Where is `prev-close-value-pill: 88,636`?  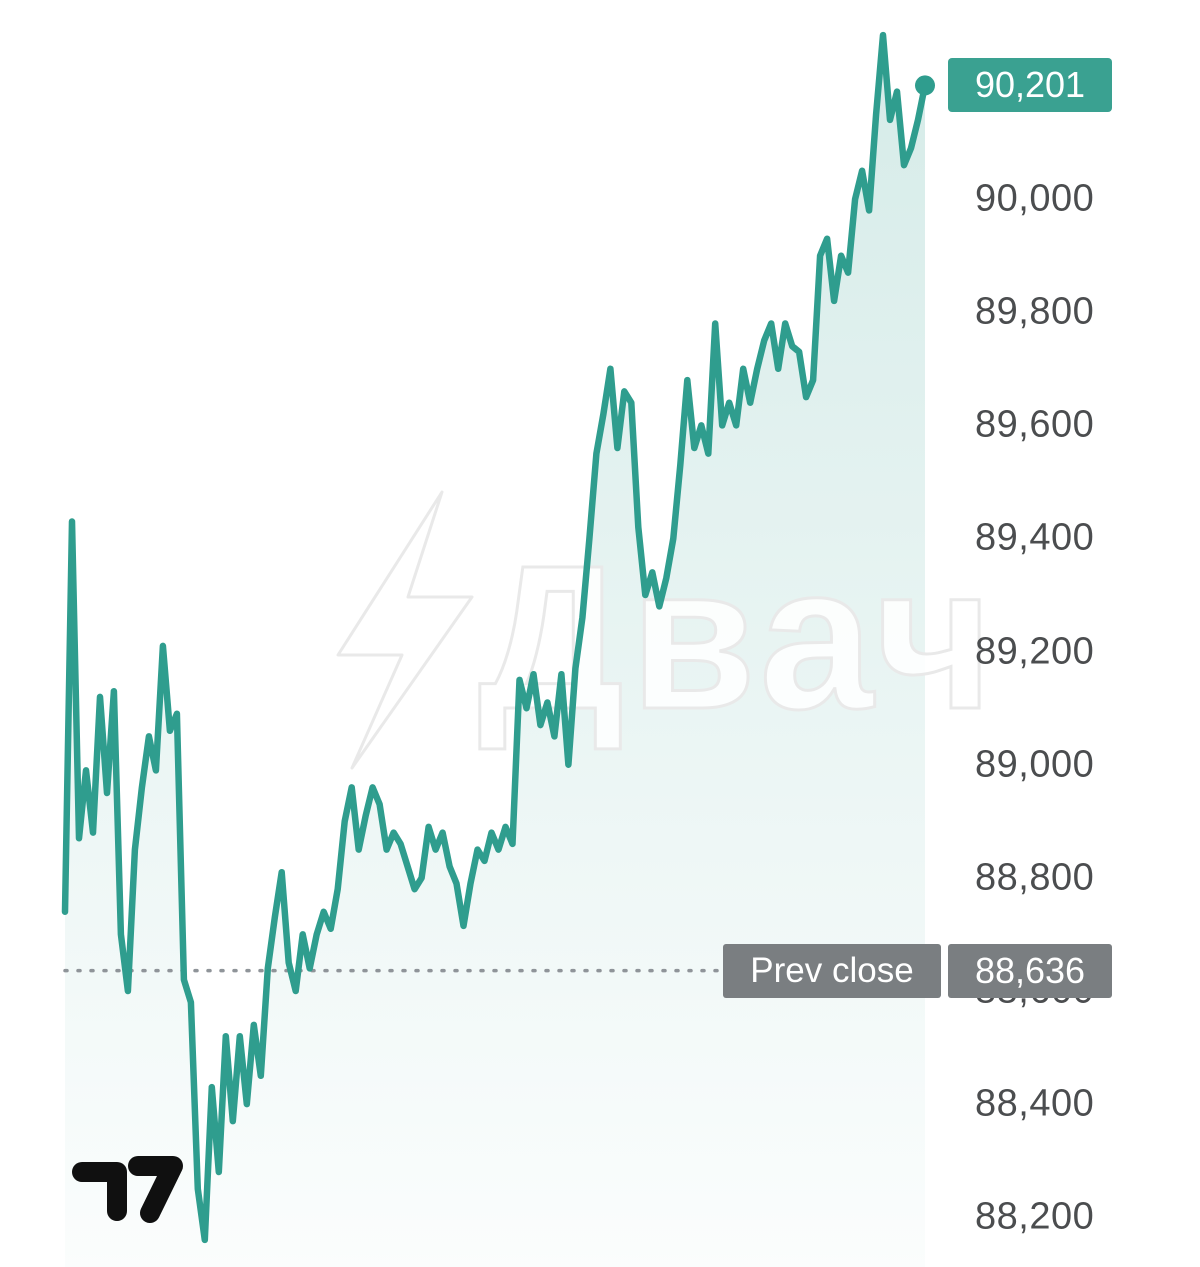 prev-close-value-pill: 88,636 is located at coordinates (1030, 970).